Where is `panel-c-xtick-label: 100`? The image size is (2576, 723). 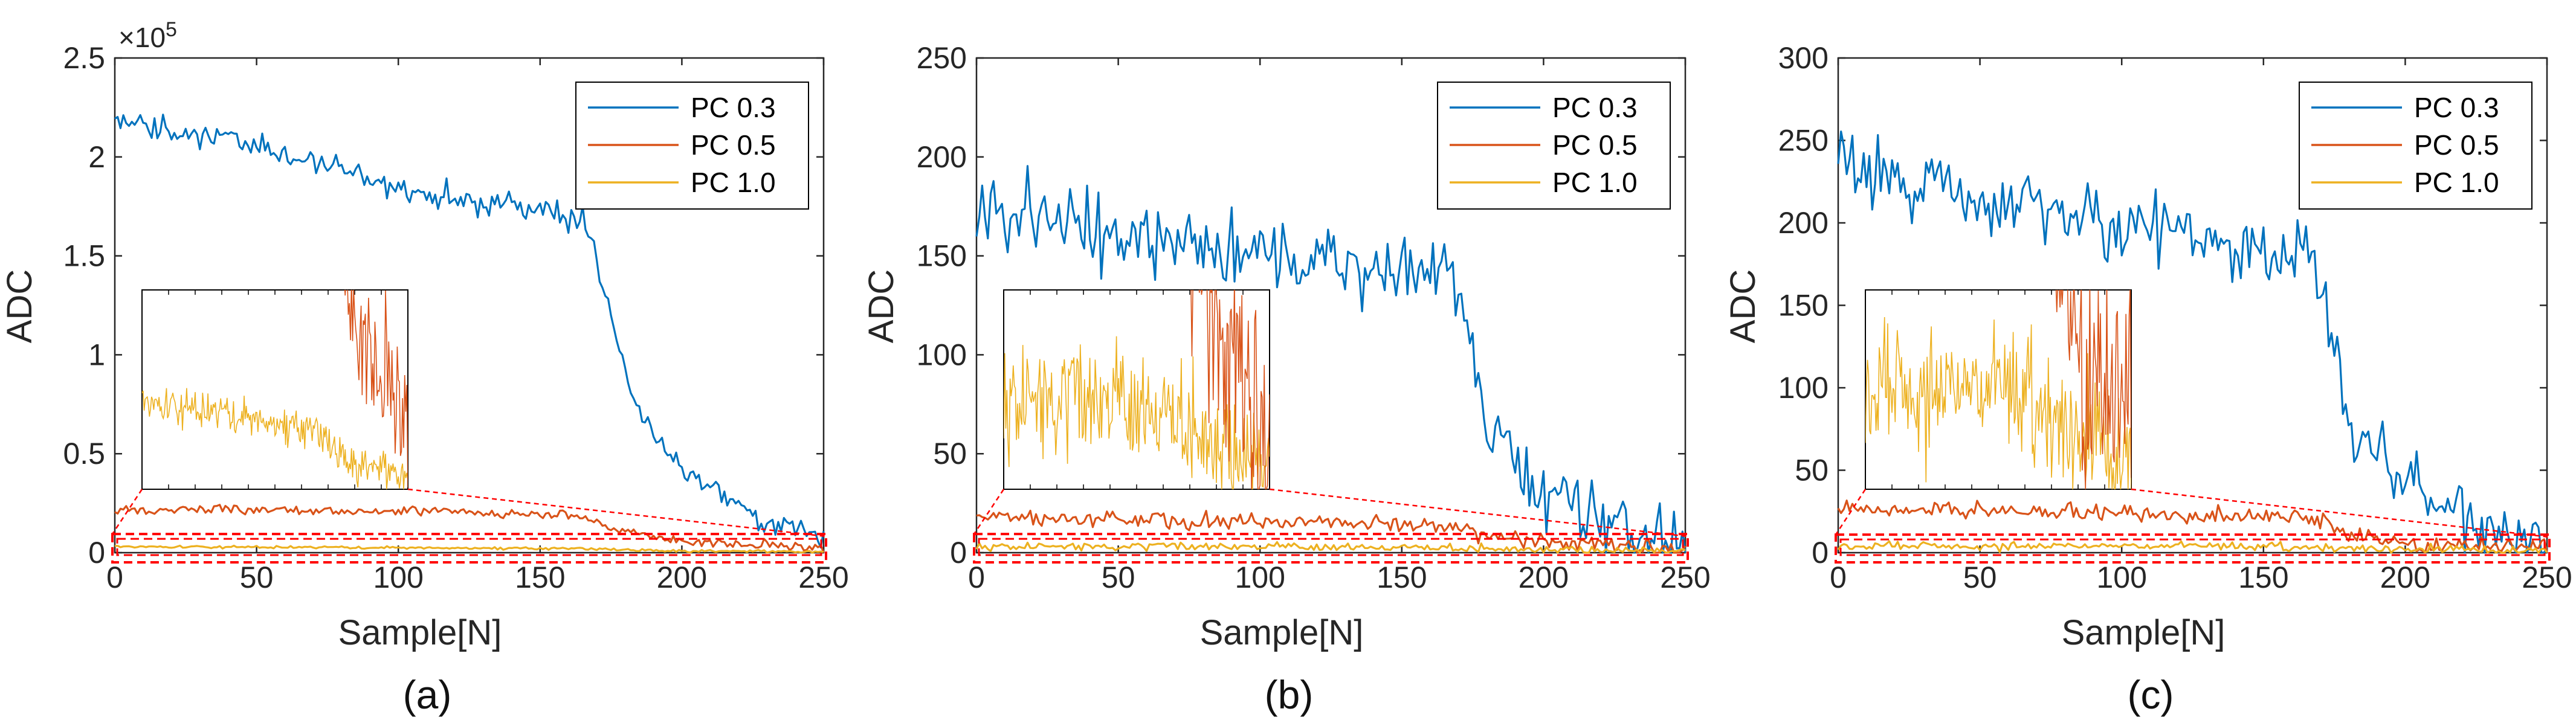
panel-c-xtick-label: 100 is located at coordinates (2121, 577).